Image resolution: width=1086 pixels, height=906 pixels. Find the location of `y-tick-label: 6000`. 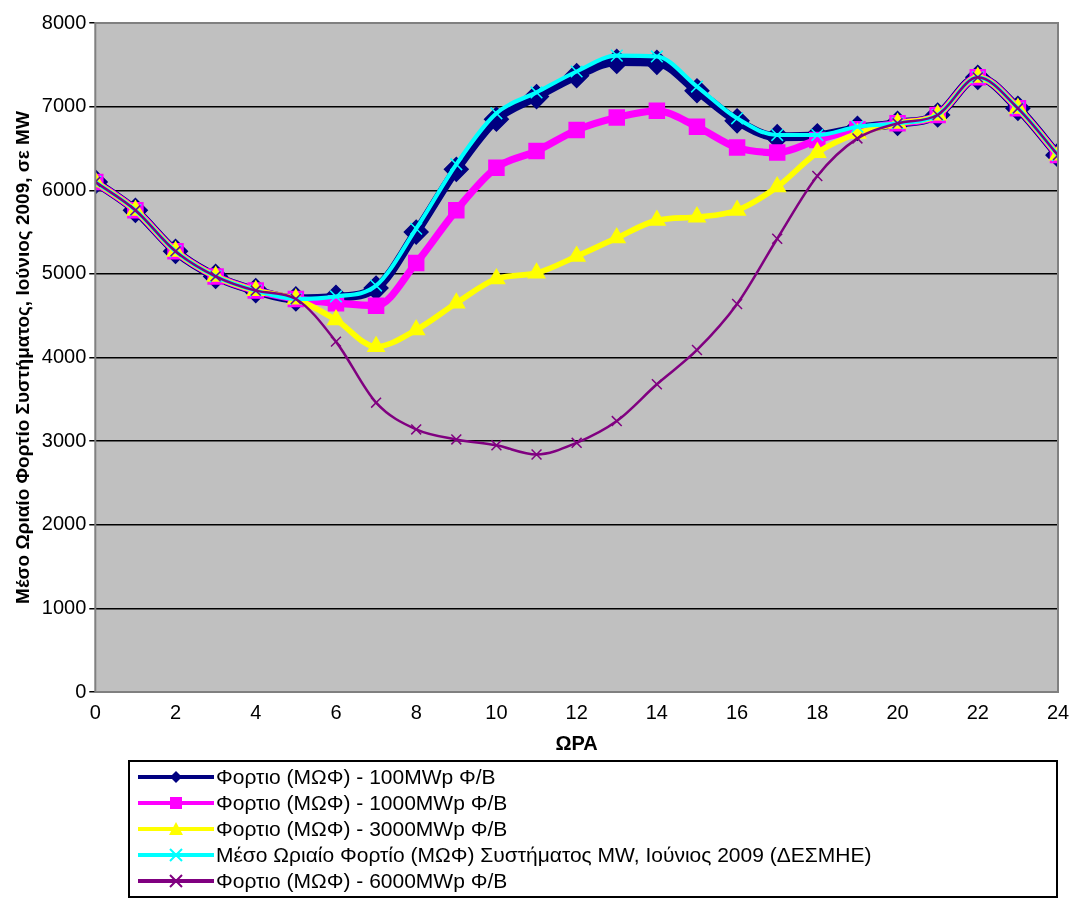

y-tick-label: 6000 is located at coordinates (64, 188).